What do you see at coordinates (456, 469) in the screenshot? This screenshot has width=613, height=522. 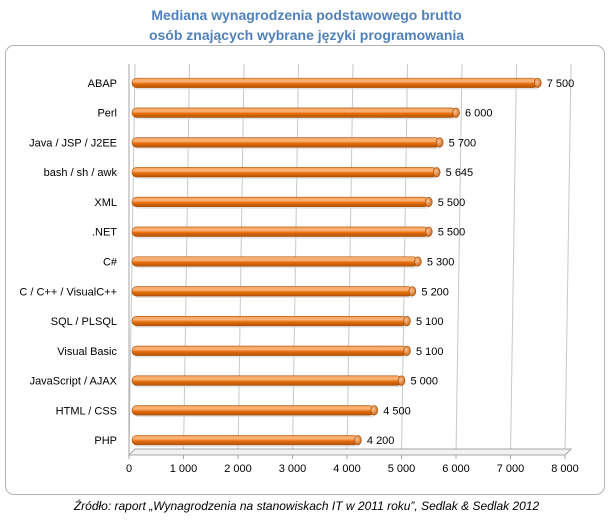 I see `x-tick-label: 6 000` at bounding box center [456, 469].